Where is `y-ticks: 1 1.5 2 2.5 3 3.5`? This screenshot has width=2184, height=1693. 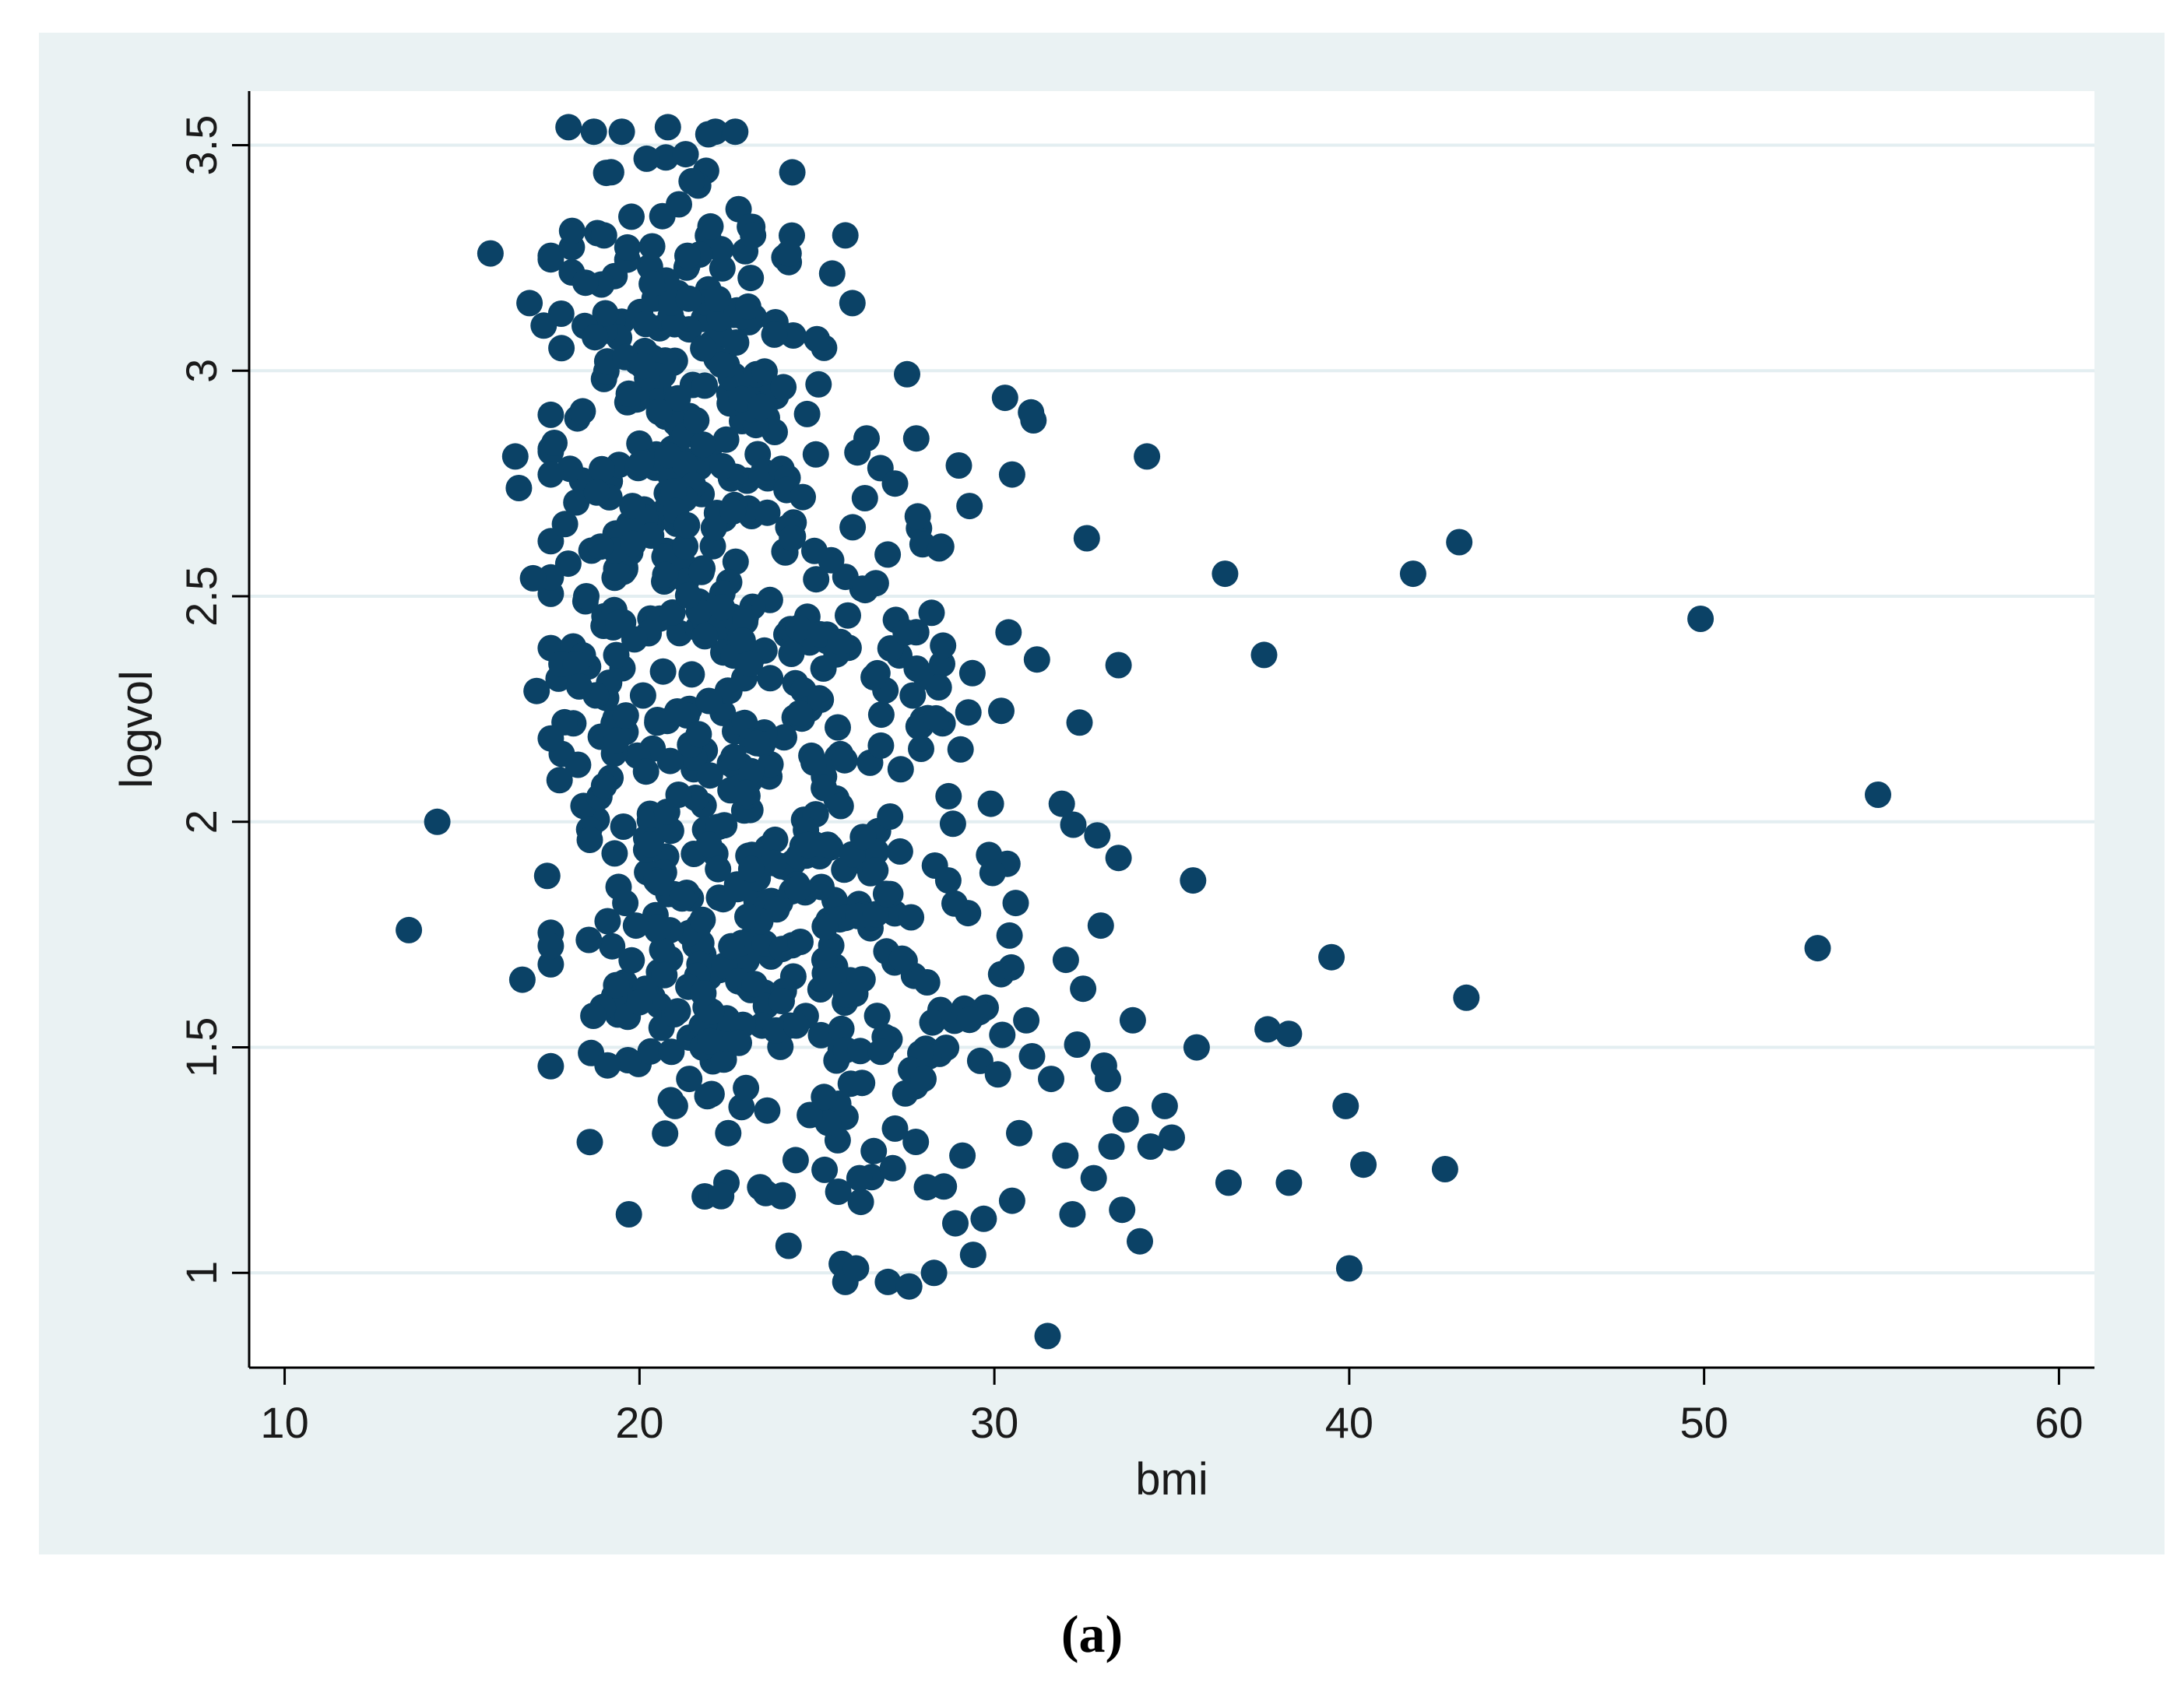 y-ticks: 1 1.5 2 2.5 3 3.5 is located at coordinates (213, 700).